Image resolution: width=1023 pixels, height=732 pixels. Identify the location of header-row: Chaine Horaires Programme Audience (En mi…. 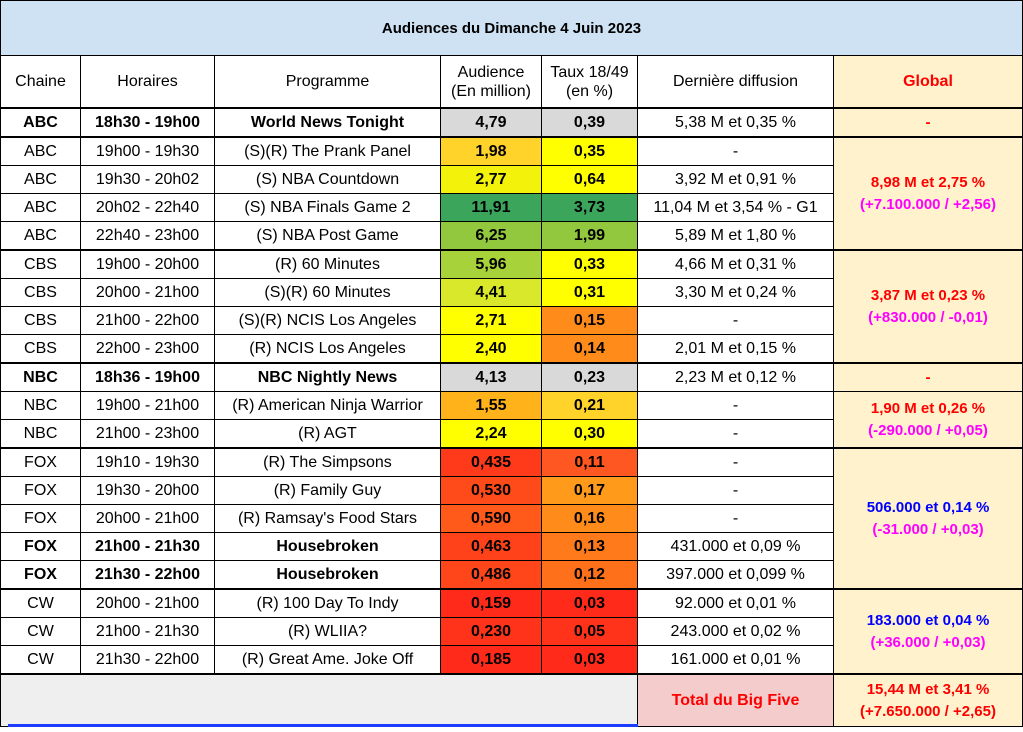
(511, 82).